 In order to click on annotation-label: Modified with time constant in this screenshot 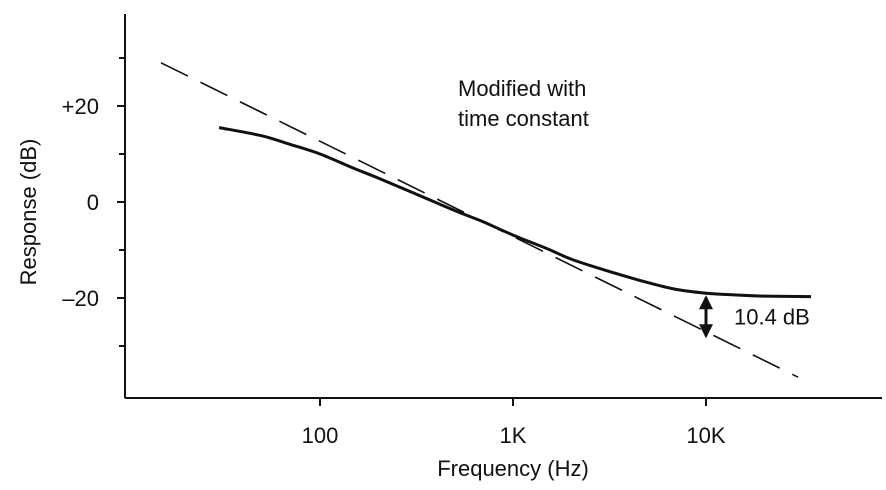, I will do `click(523, 103)`.